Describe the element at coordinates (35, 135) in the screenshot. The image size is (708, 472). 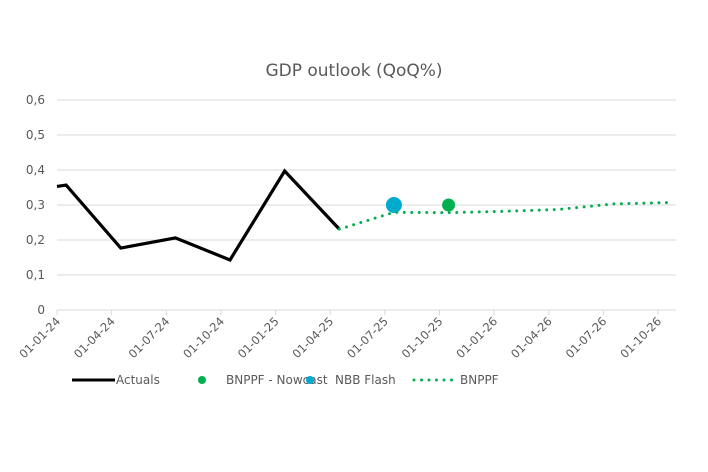
I see `y-tick-label: 0,5` at that location.